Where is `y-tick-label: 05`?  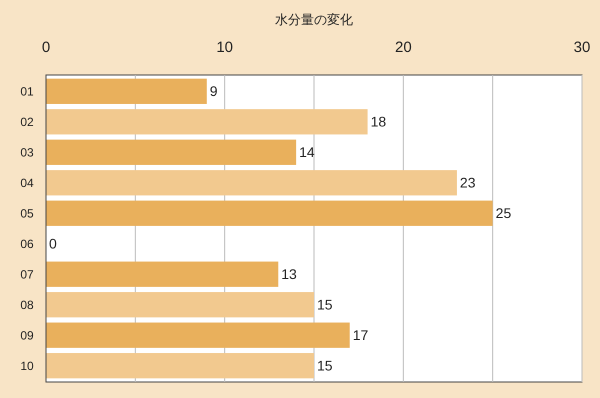
y-tick-label: 05 is located at coordinates (27, 213).